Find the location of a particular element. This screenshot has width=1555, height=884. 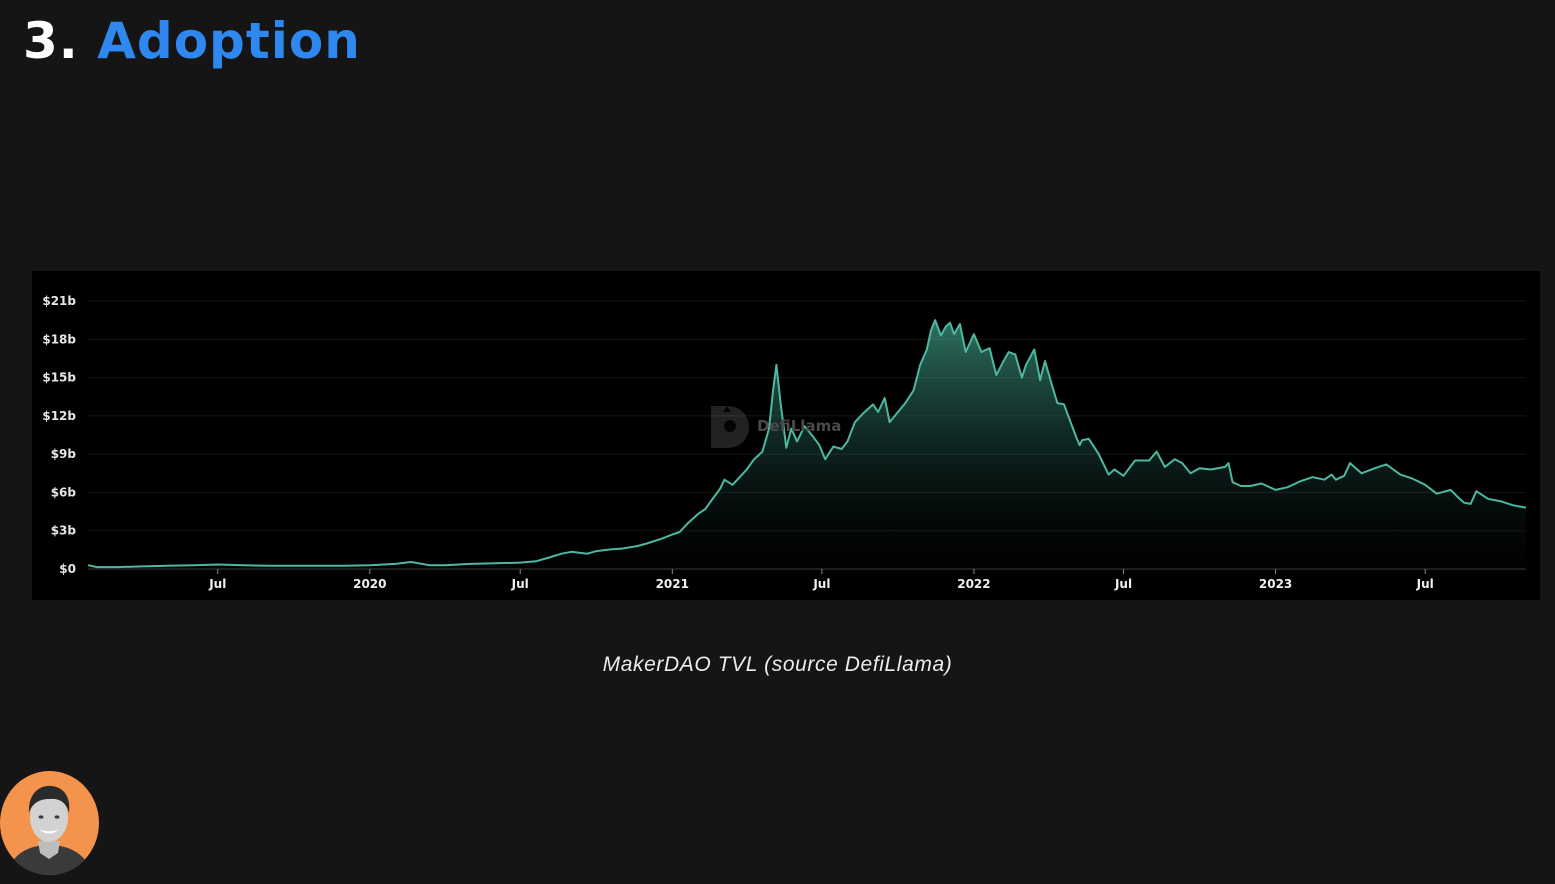

presenter-avatar-icon is located at coordinates (50, 830).